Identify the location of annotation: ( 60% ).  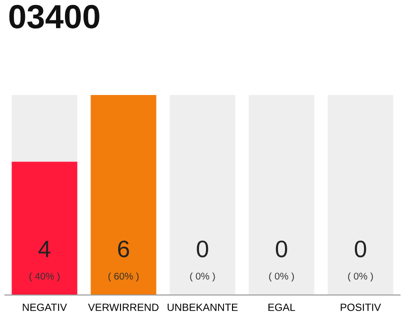
(123, 277).